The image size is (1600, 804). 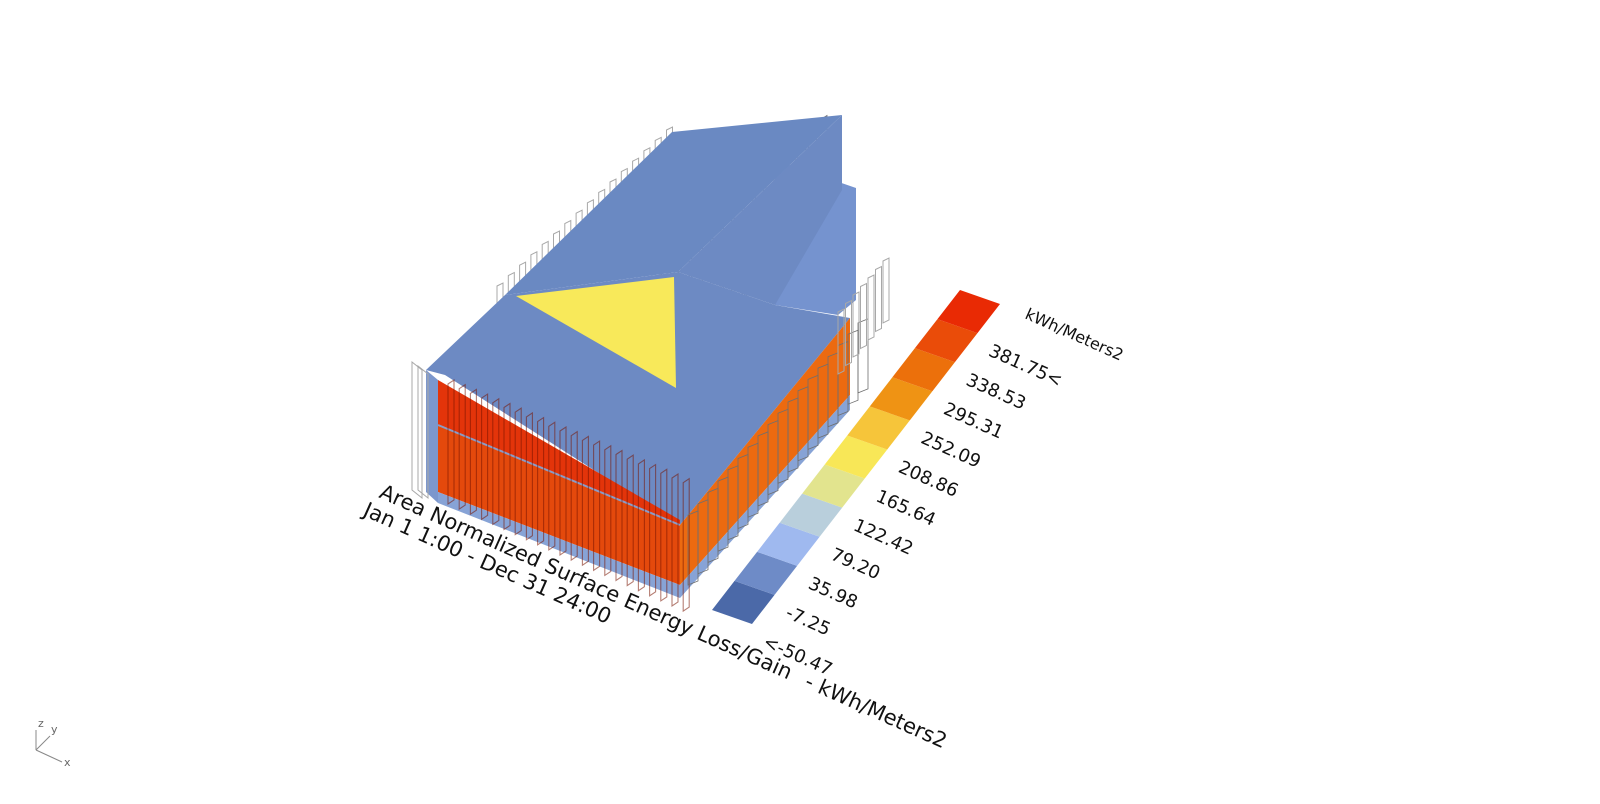 I want to click on legend-label: -7.25, so click(x=807, y=621).